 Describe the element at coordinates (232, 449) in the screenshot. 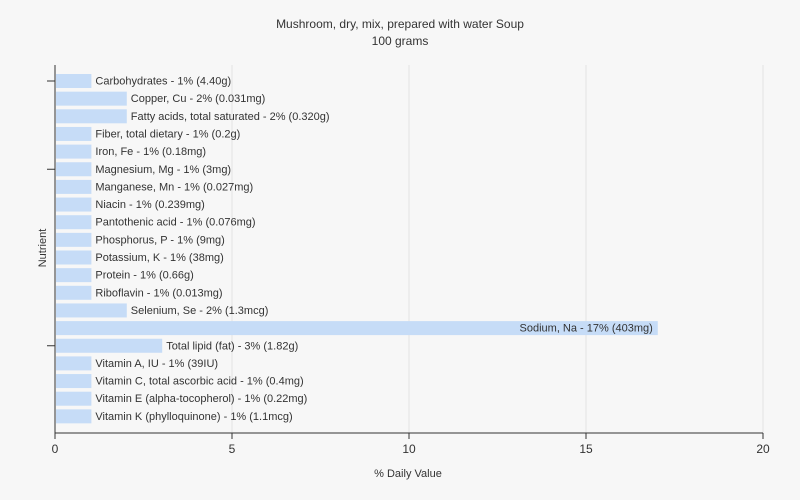

I see `x-tick-label: 5` at that location.